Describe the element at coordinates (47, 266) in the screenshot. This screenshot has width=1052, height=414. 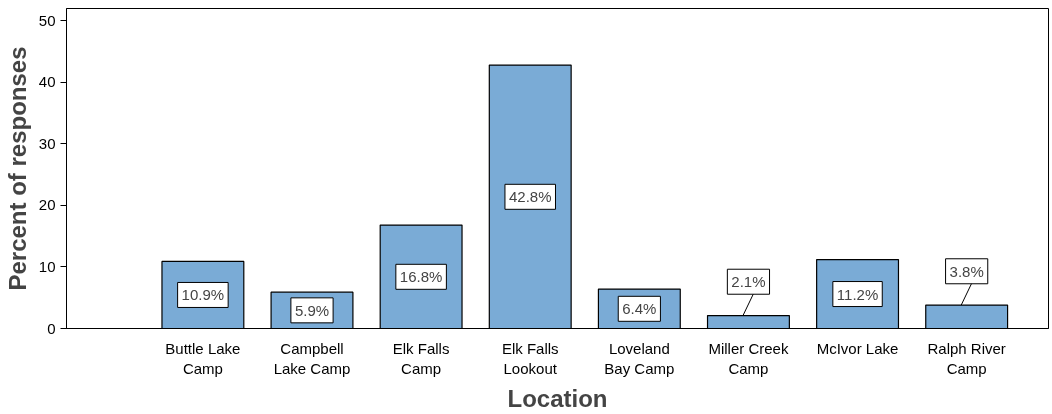
I see `y-tick-label: 10` at that location.